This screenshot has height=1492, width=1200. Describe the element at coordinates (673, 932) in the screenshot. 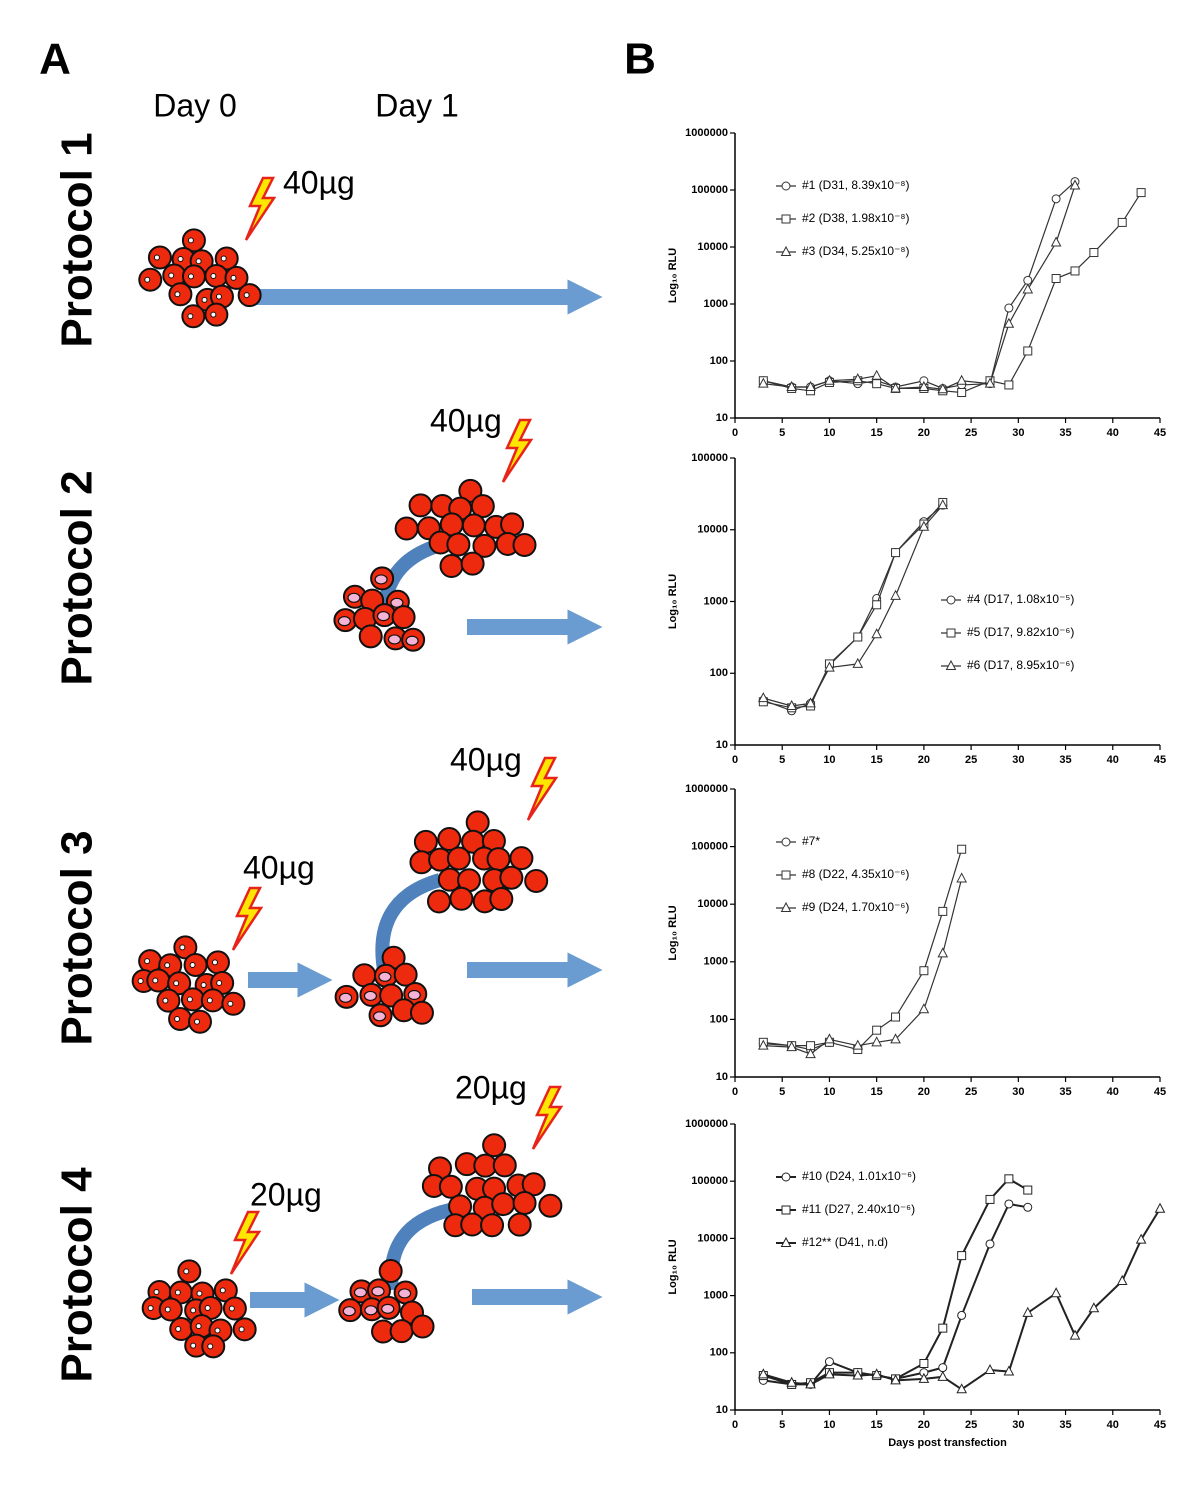

I see `y-axis-label: Log₁₀ RLU` at that location.